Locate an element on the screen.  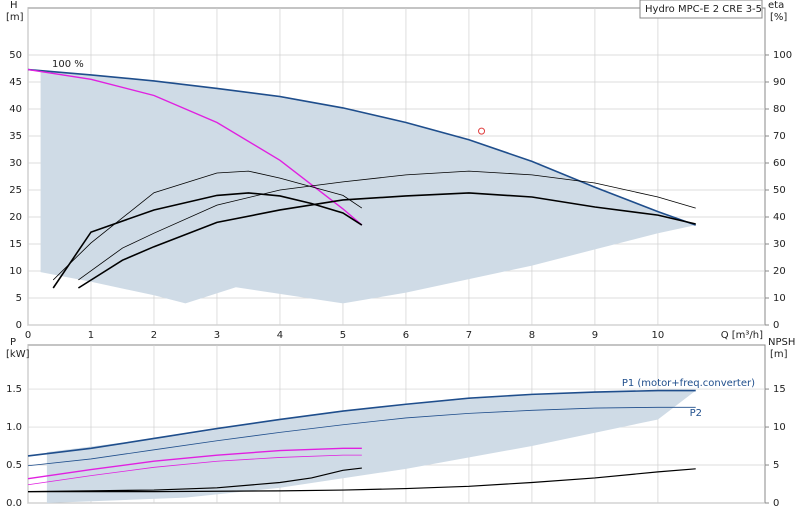
y2-tick-label: 80 is located at coordinates (779, 109).